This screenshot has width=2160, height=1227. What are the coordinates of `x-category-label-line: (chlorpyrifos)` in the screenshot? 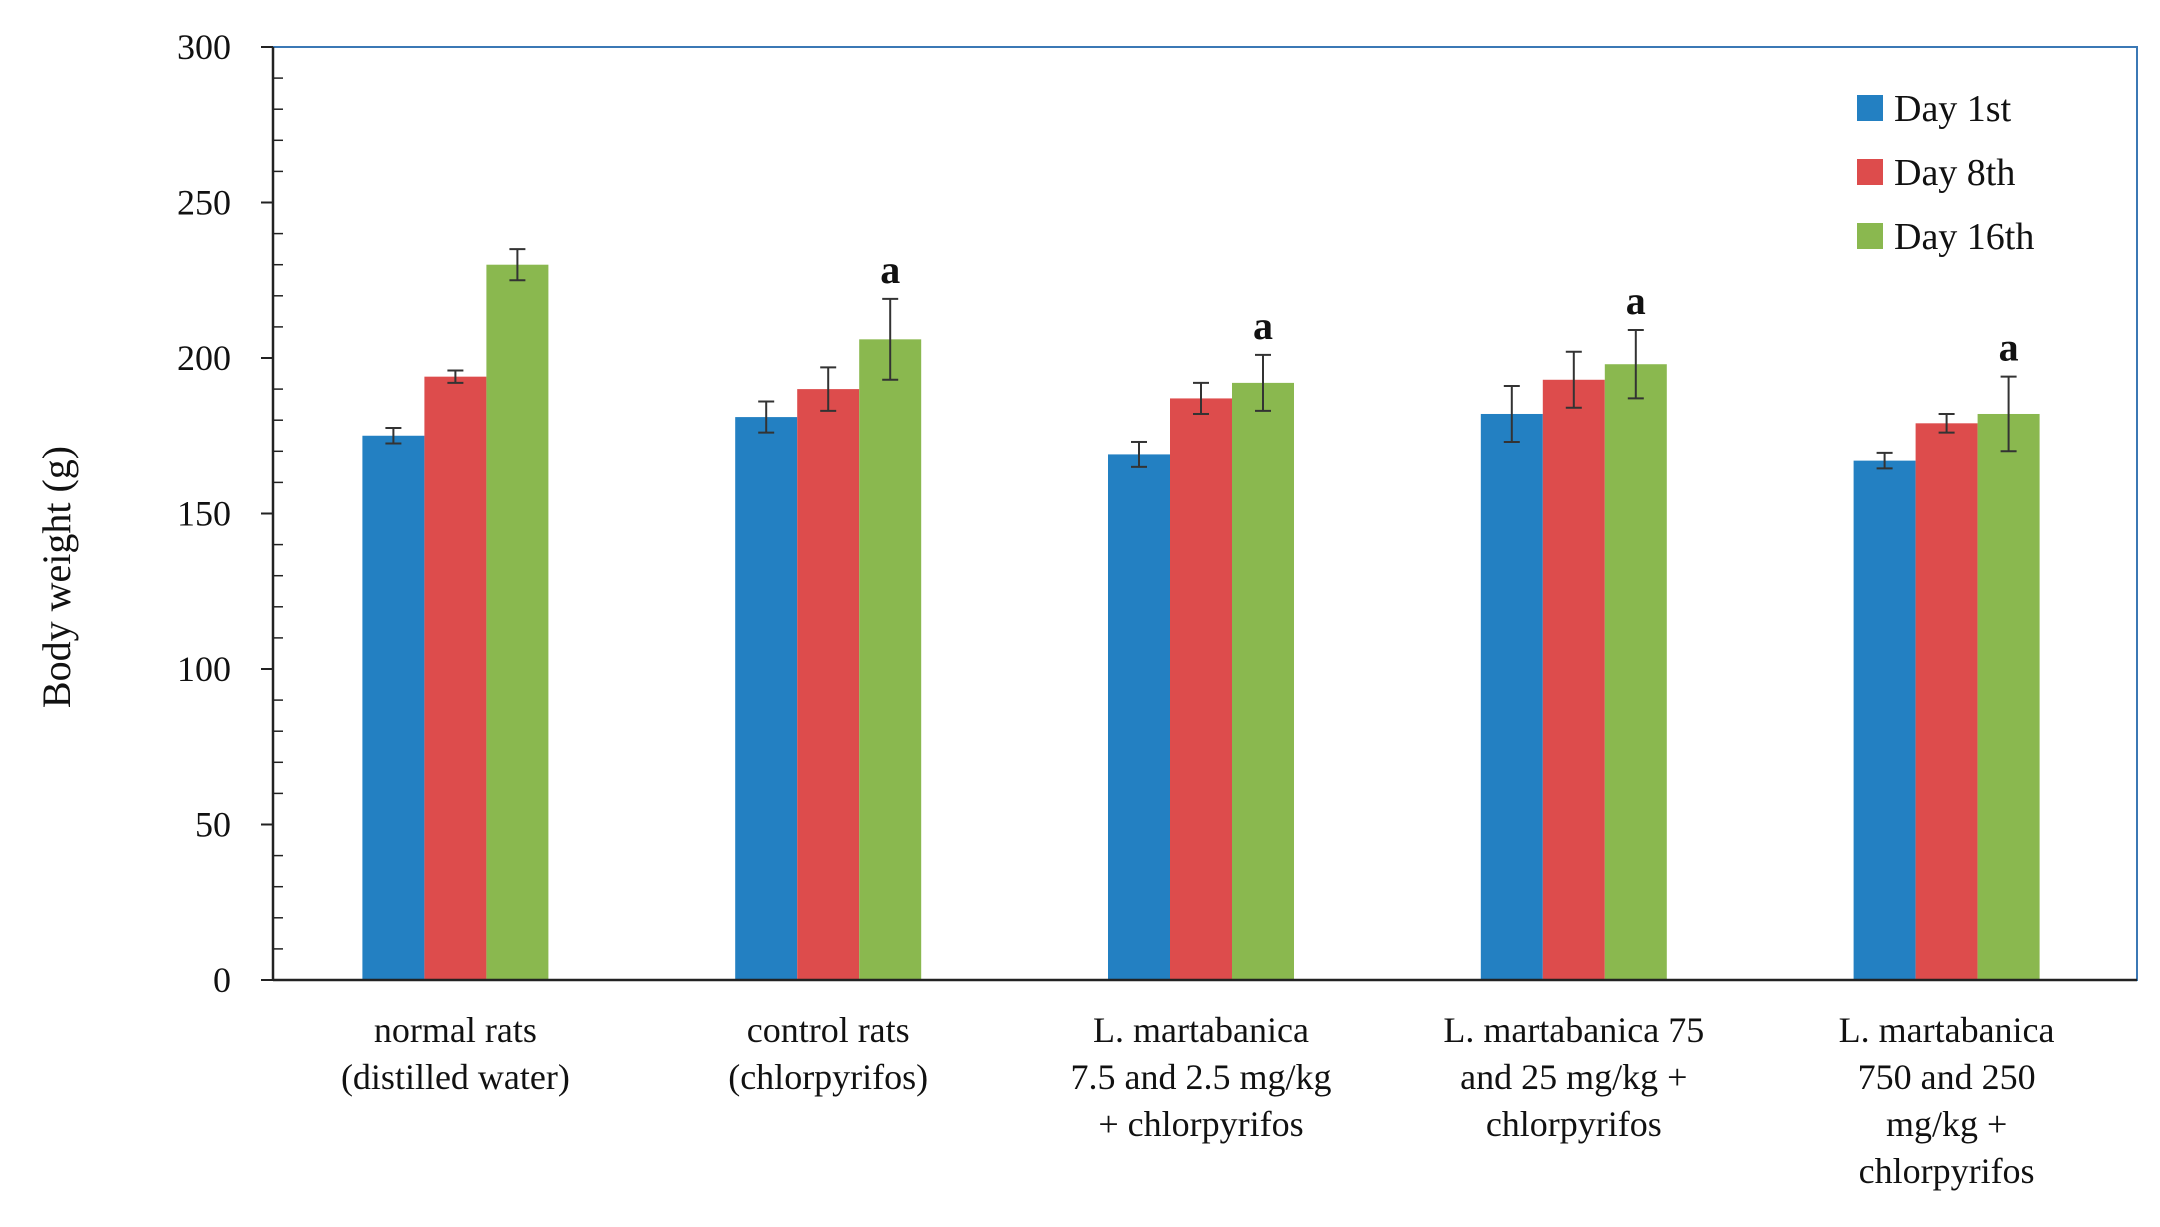 It's located at (828, 1077).